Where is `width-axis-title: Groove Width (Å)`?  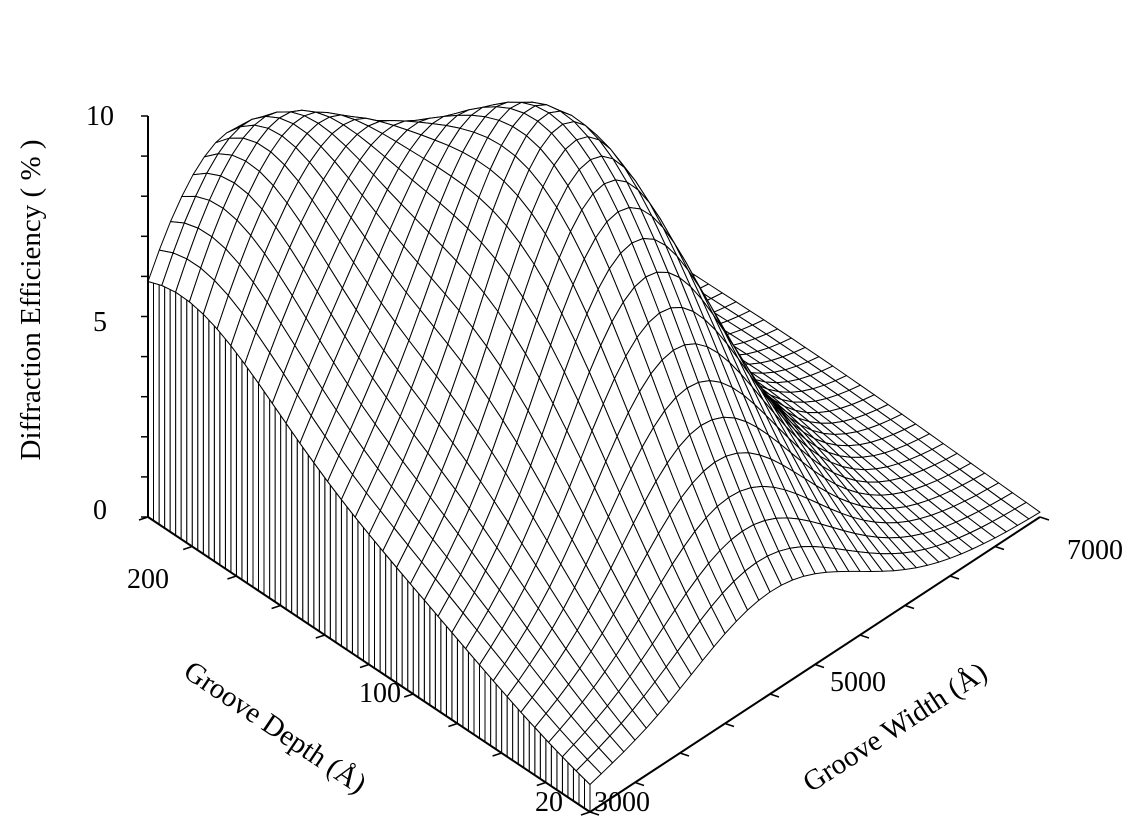
width-axis-title: Groove Width (Å) is located at coordinates (895, 727).